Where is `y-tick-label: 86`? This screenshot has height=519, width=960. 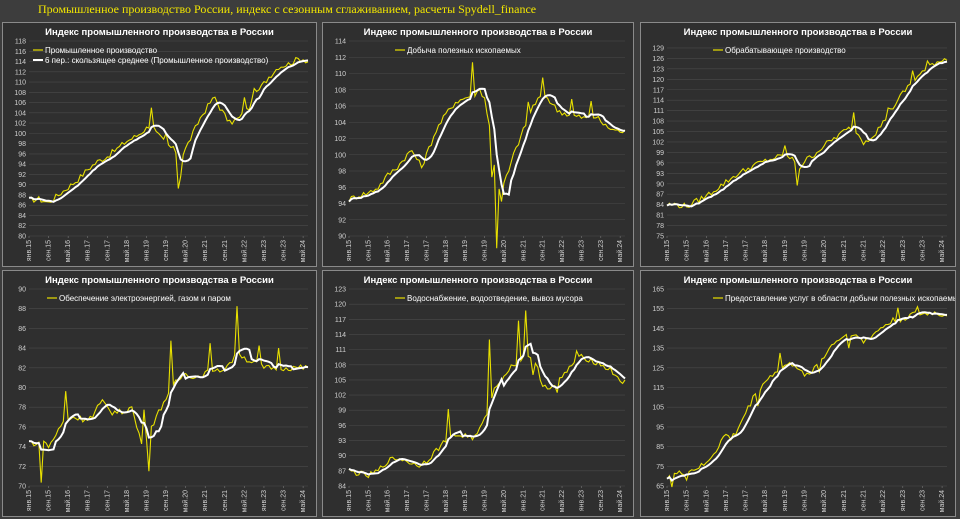 y-tick-label: 86 is located at coordinates (22, 329).